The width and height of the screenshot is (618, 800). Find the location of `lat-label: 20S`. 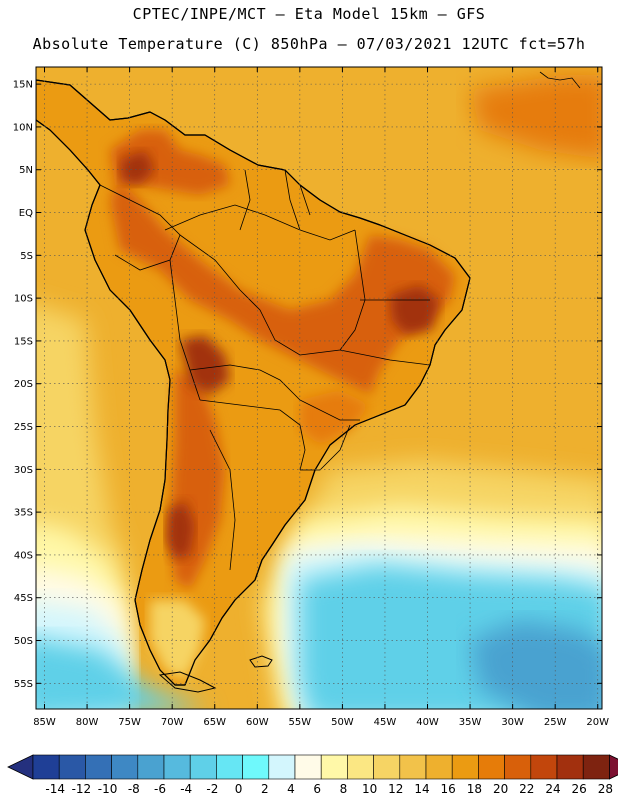

lat-label: 20S is located at coordinates (23, 384).